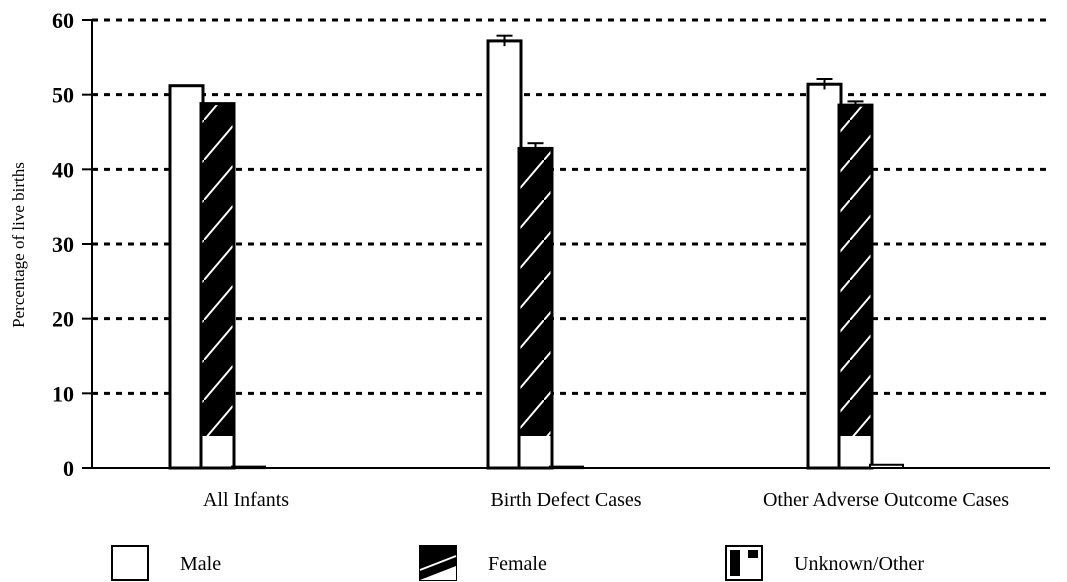  What do you see at coordinates (166, 563) in the screenshot?
I see `legend-item-male: Male` at bounding box center [166, 563].